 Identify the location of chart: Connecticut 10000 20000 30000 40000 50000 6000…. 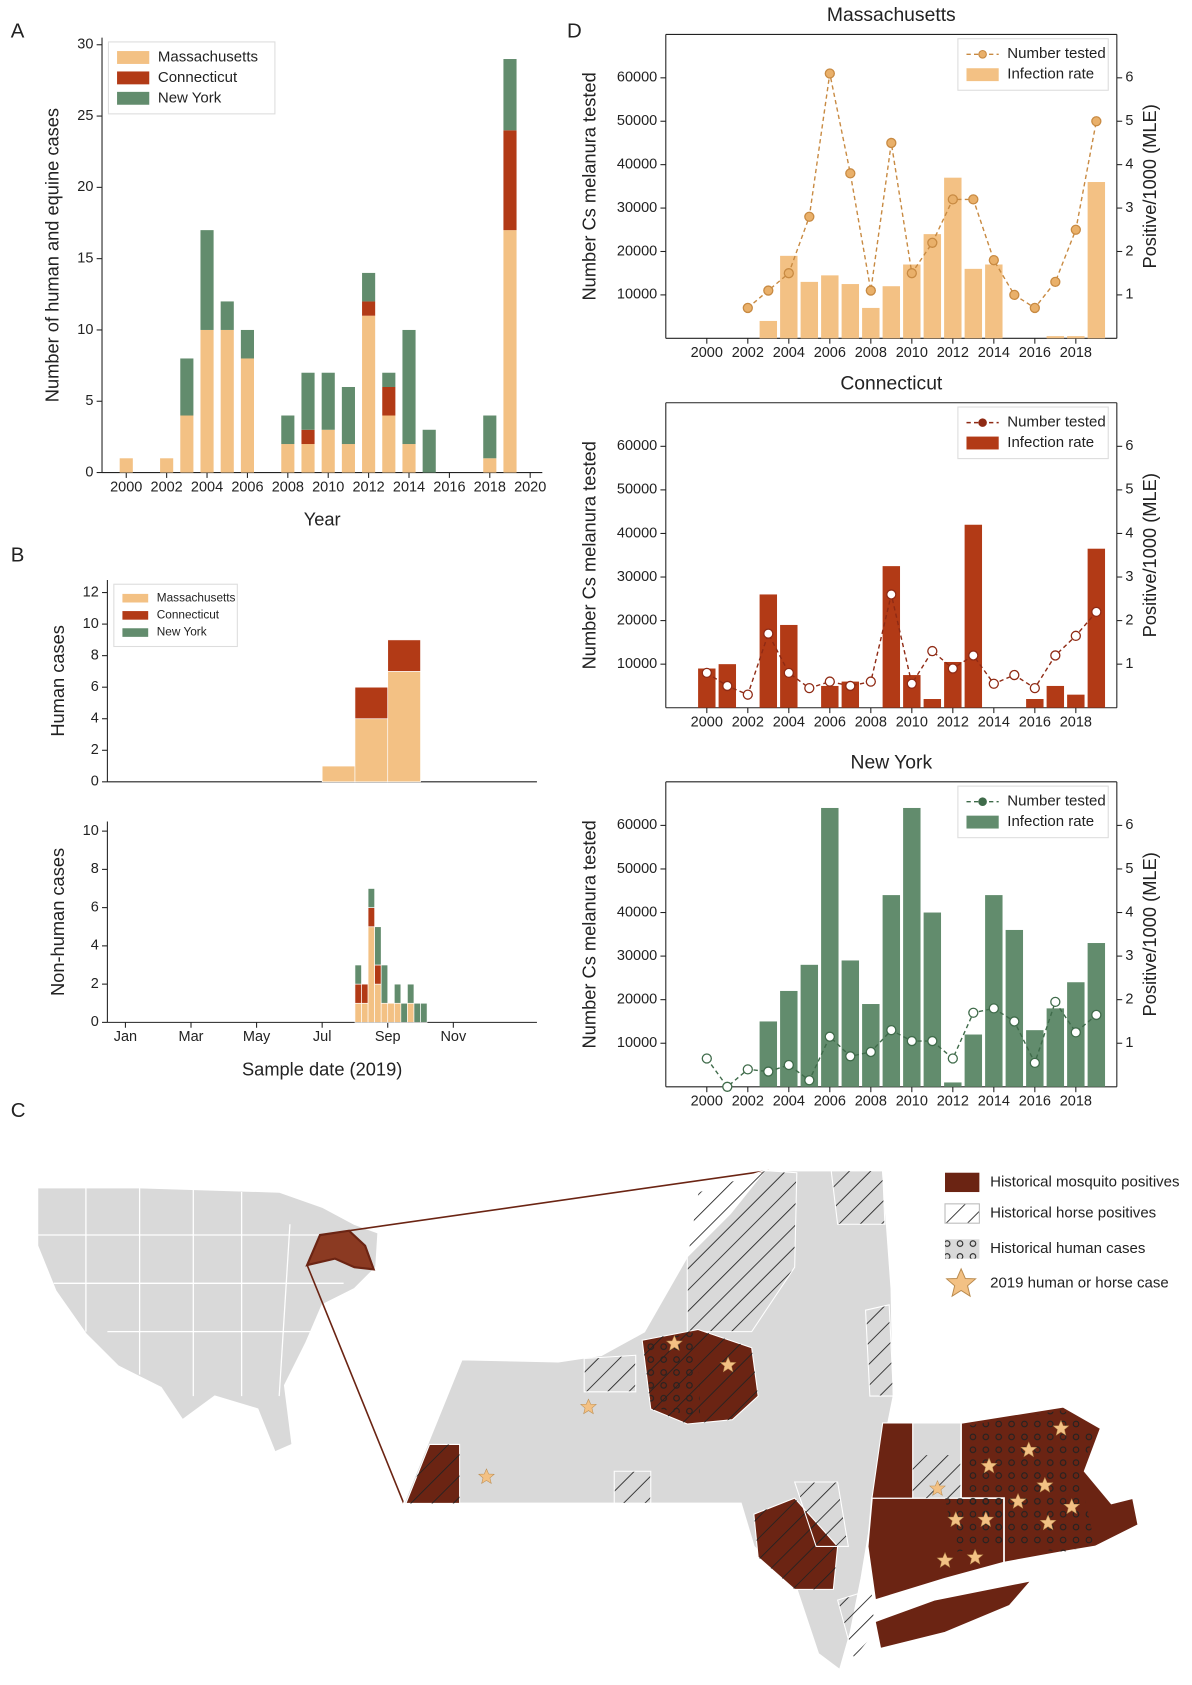
(869, 552).